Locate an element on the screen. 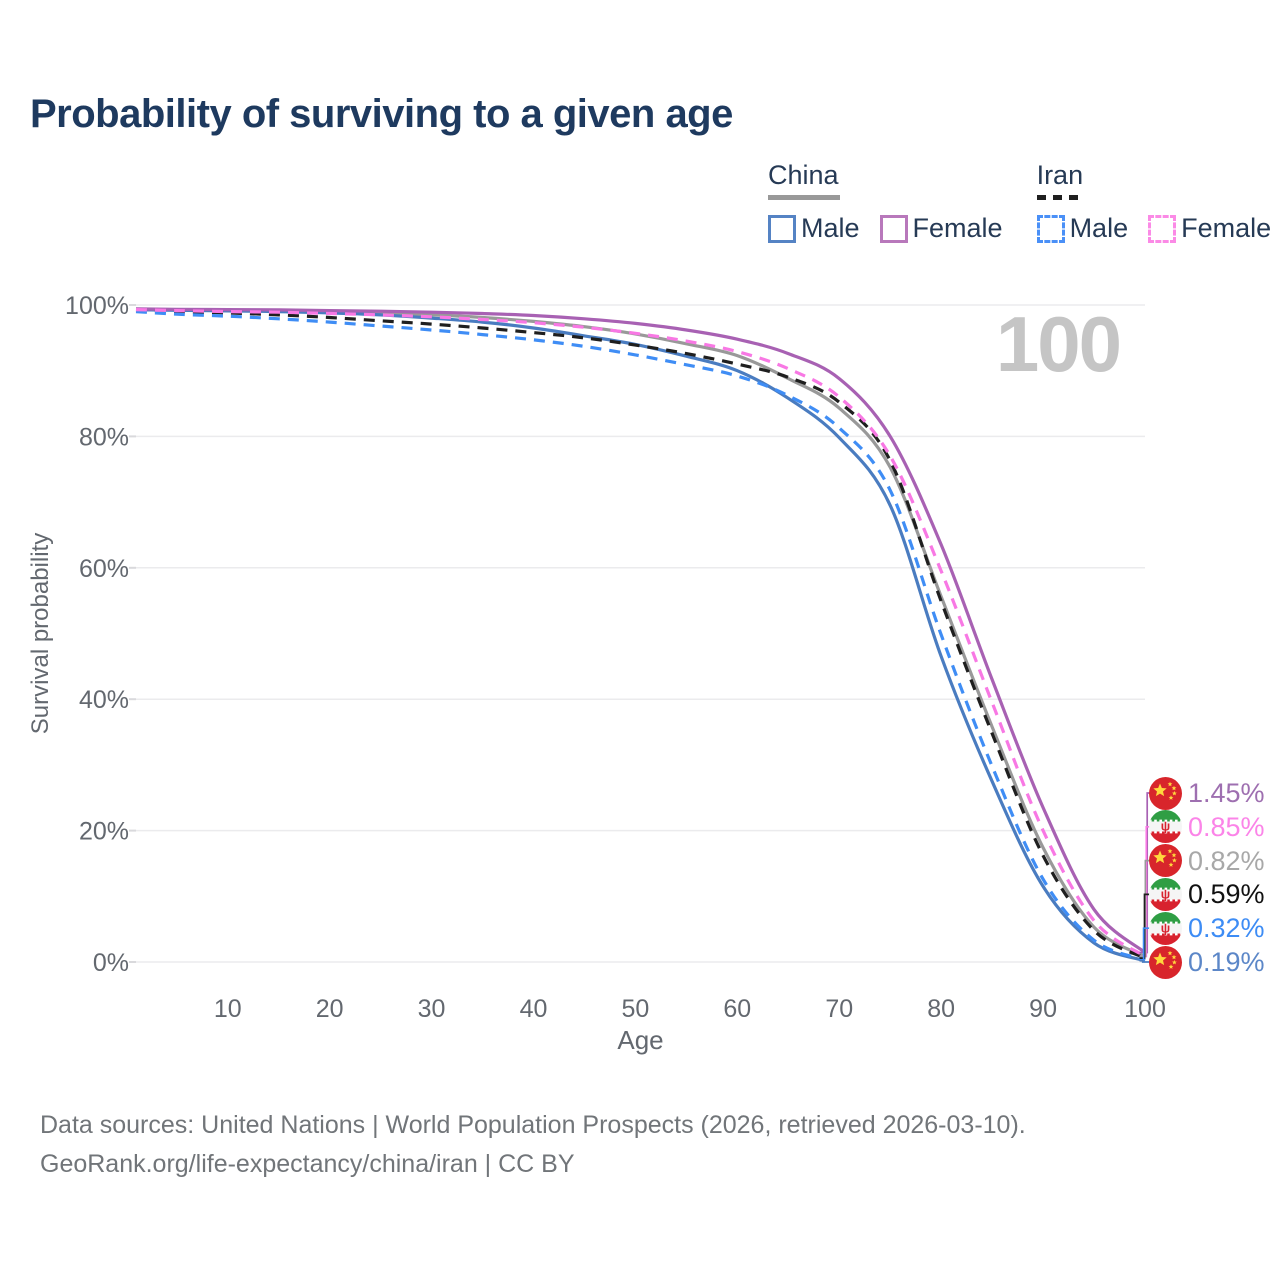 Image resolution: width=1280 pixels, height=1280 pixels. china-female-swatch is located at coordinates (893, 228).